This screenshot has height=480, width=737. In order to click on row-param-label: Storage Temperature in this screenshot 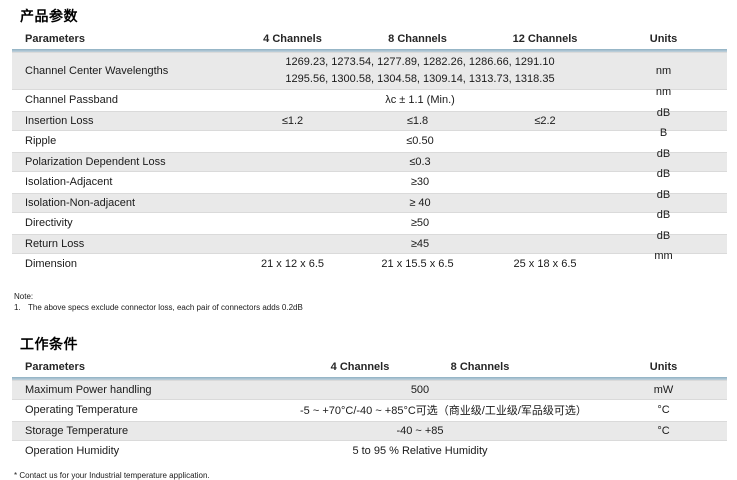, I will do `click(77, 430)`.